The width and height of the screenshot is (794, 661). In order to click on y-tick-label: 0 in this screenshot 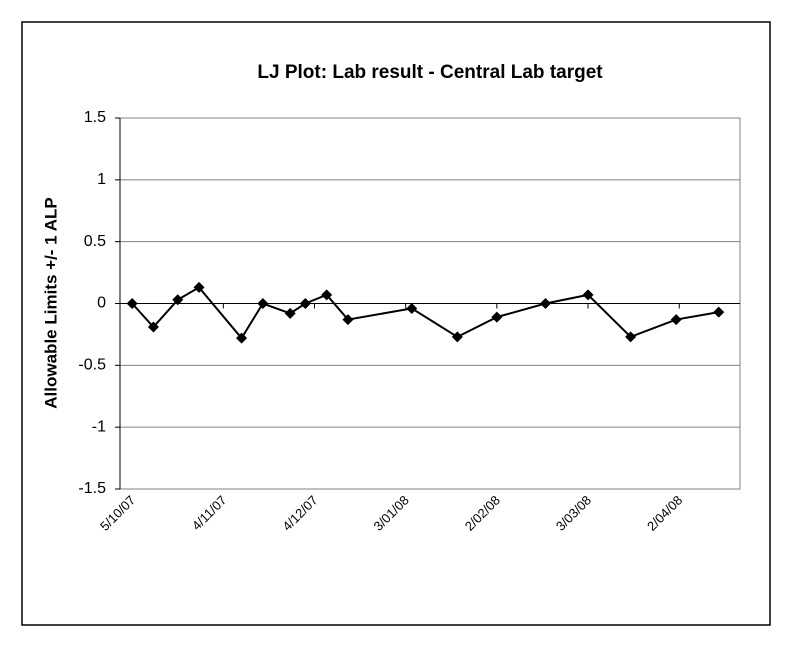, I will do `click(101, 303)`.